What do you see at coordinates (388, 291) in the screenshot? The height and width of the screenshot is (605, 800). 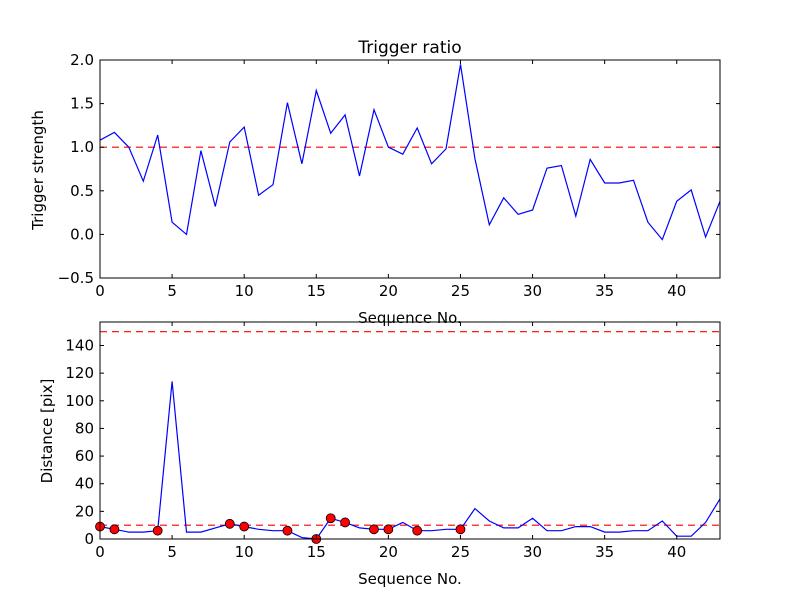 I see `top-x-tick-label: 20` at bounding box center [388, 291].